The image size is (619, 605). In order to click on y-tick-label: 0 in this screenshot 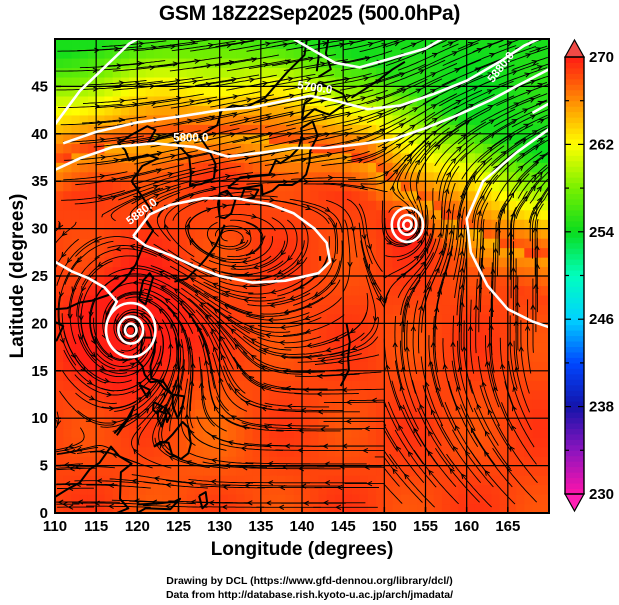, I will do `click(44, 513)`.